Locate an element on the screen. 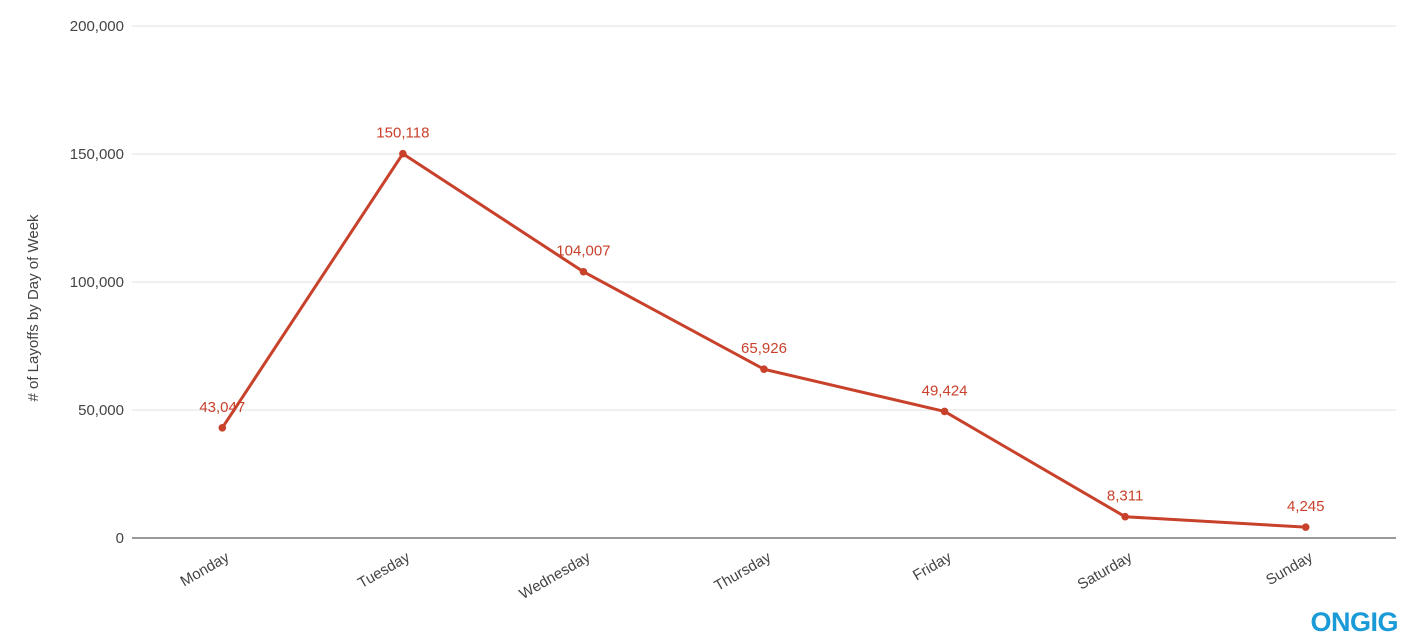 Image resolution: width=1412 pixels, height=642 pixels. data-label: 65,926 is located at coordinates (764, 348).